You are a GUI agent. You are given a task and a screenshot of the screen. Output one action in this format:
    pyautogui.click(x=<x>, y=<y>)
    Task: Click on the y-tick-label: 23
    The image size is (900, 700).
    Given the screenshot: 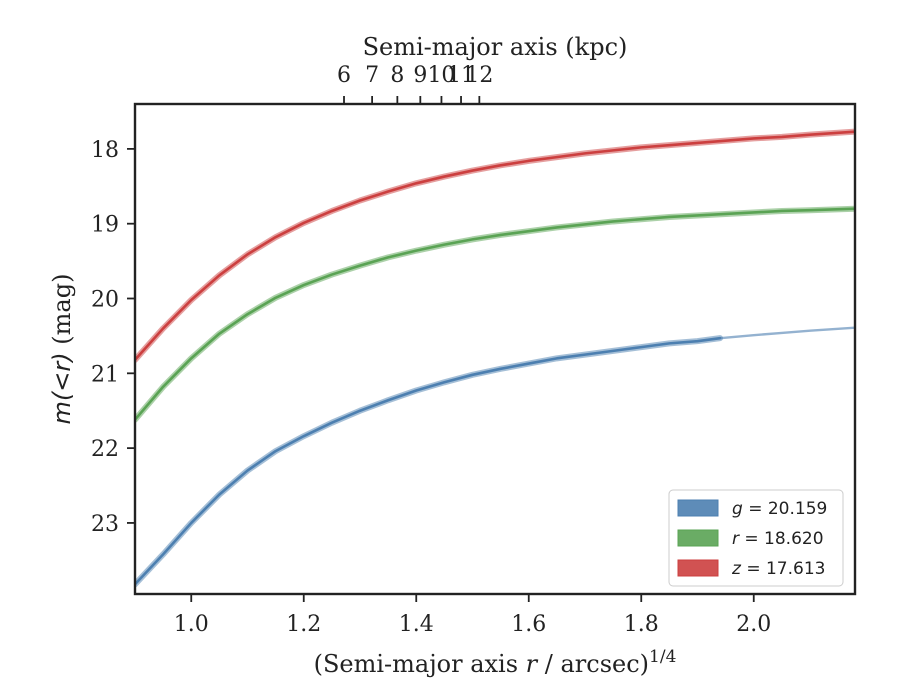 What is the action you would take?
    pyautogui.click(x=105, y=524)
    